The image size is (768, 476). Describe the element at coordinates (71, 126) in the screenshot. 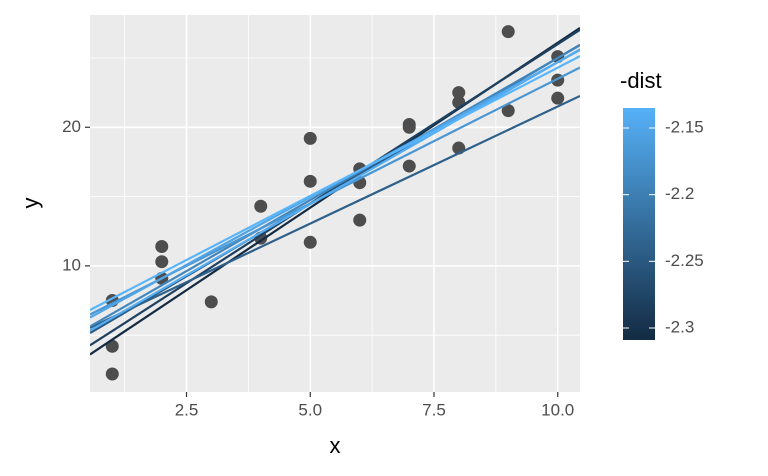

I see `y-tick-label: 20` at that location.